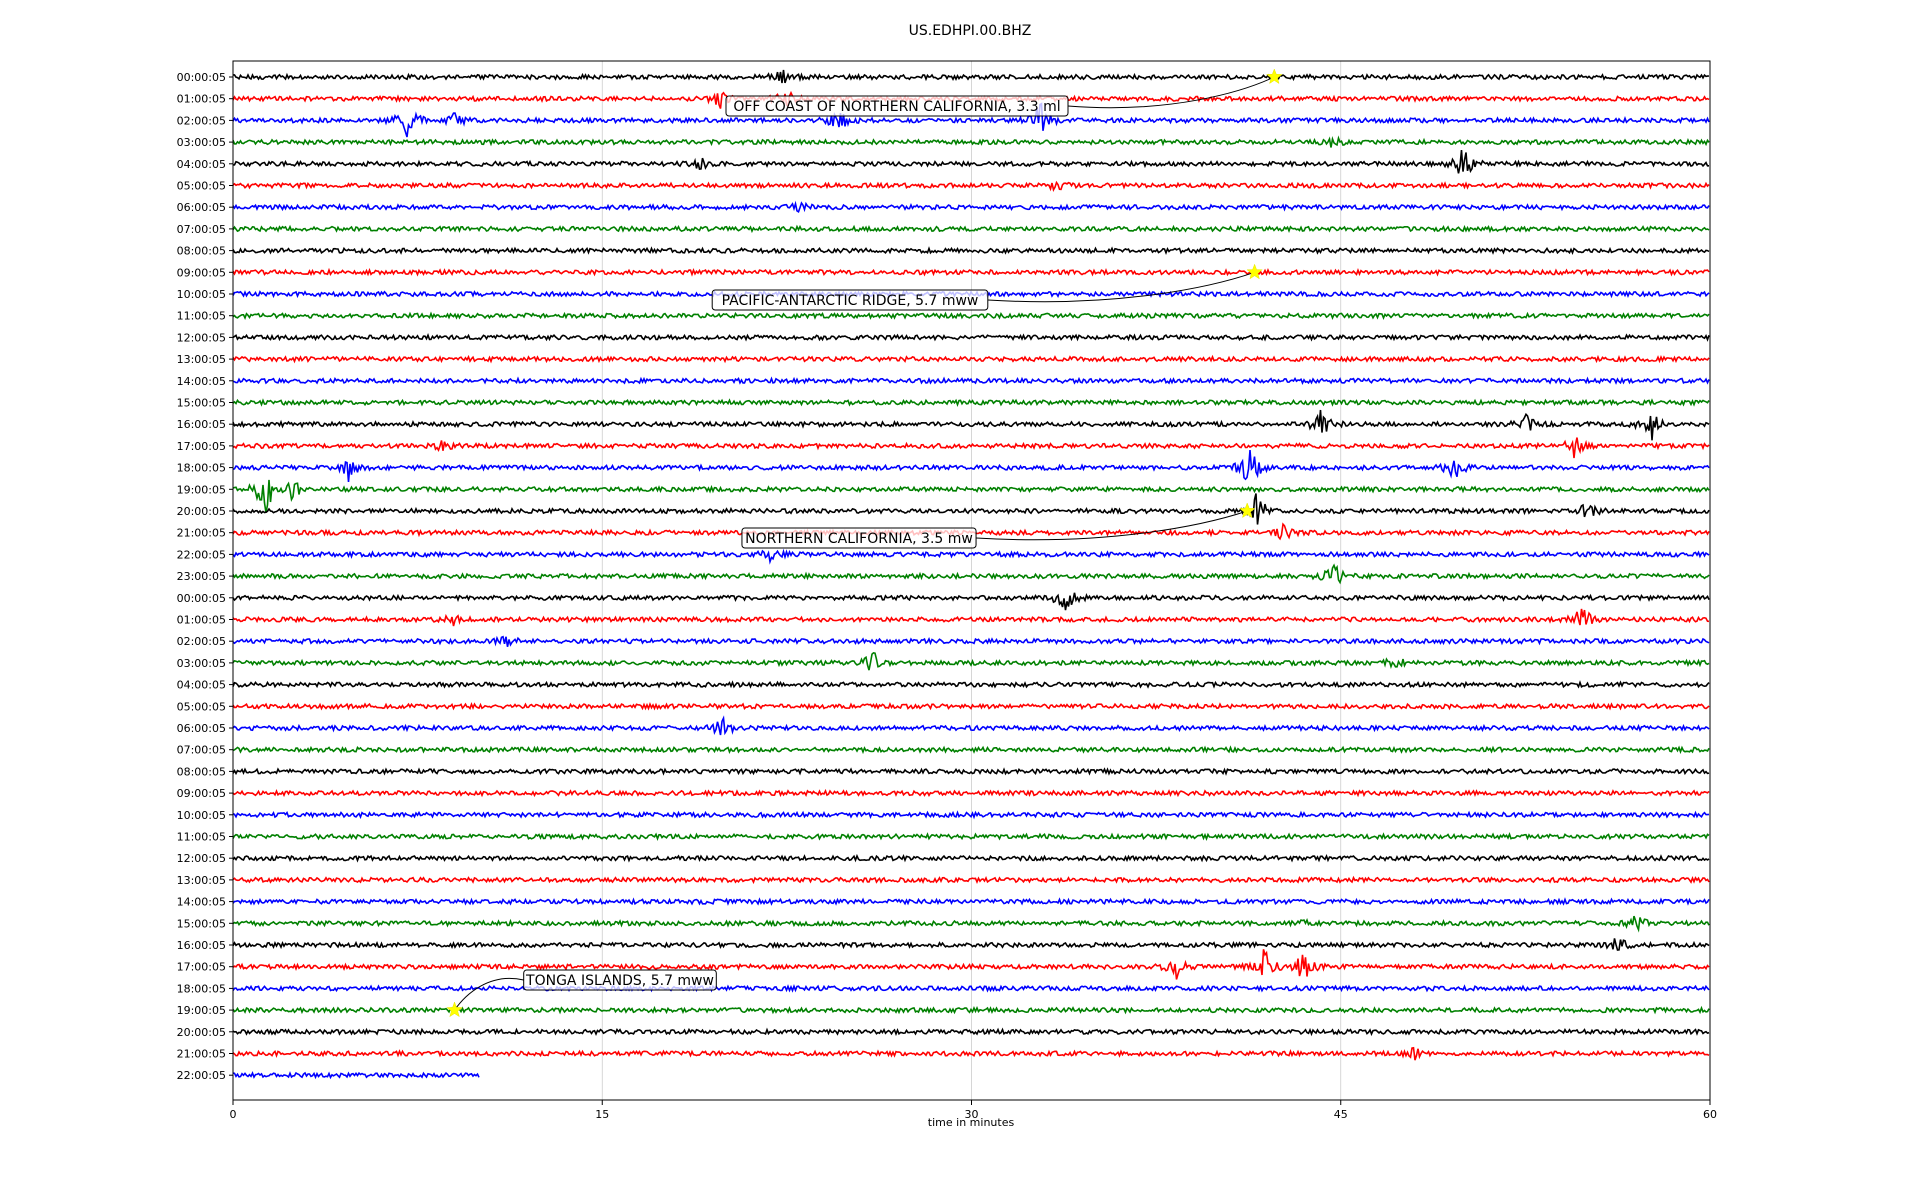 The image size is (1920, 1200). Describe the element at coordinates (201, 489) in the screenshot. I see `row-label-19: 19:00:05` at that location.